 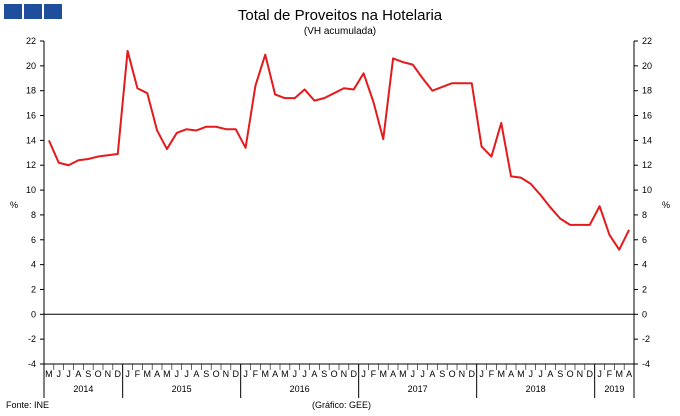 What do you see at coordinates (666, 205) in the screenshot?
I see `y-axis-label-right: %` at bounding box center [666, 205].